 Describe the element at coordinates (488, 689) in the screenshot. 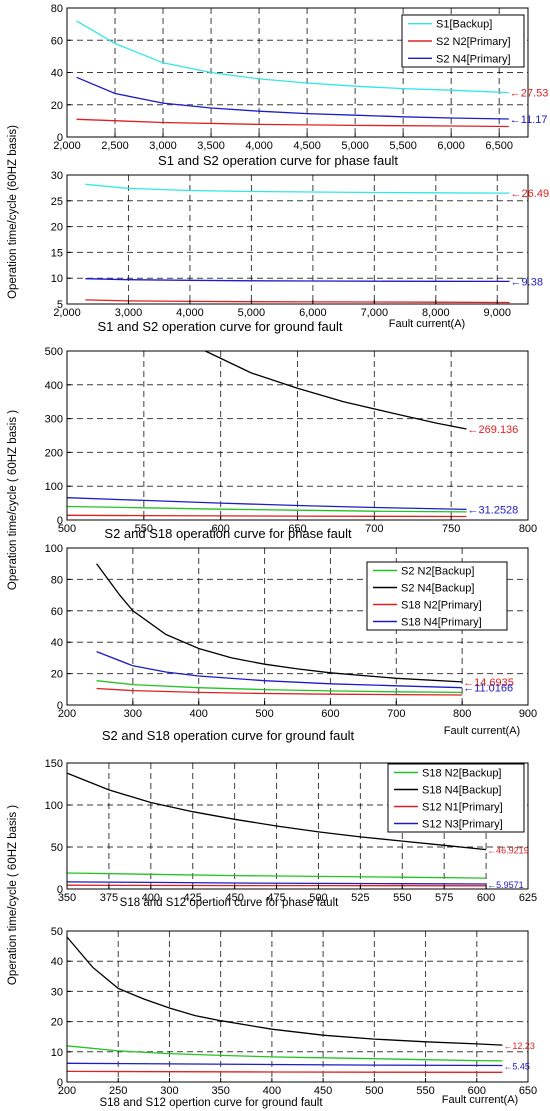

I see `value-annotation: ←11.0166` at that location.